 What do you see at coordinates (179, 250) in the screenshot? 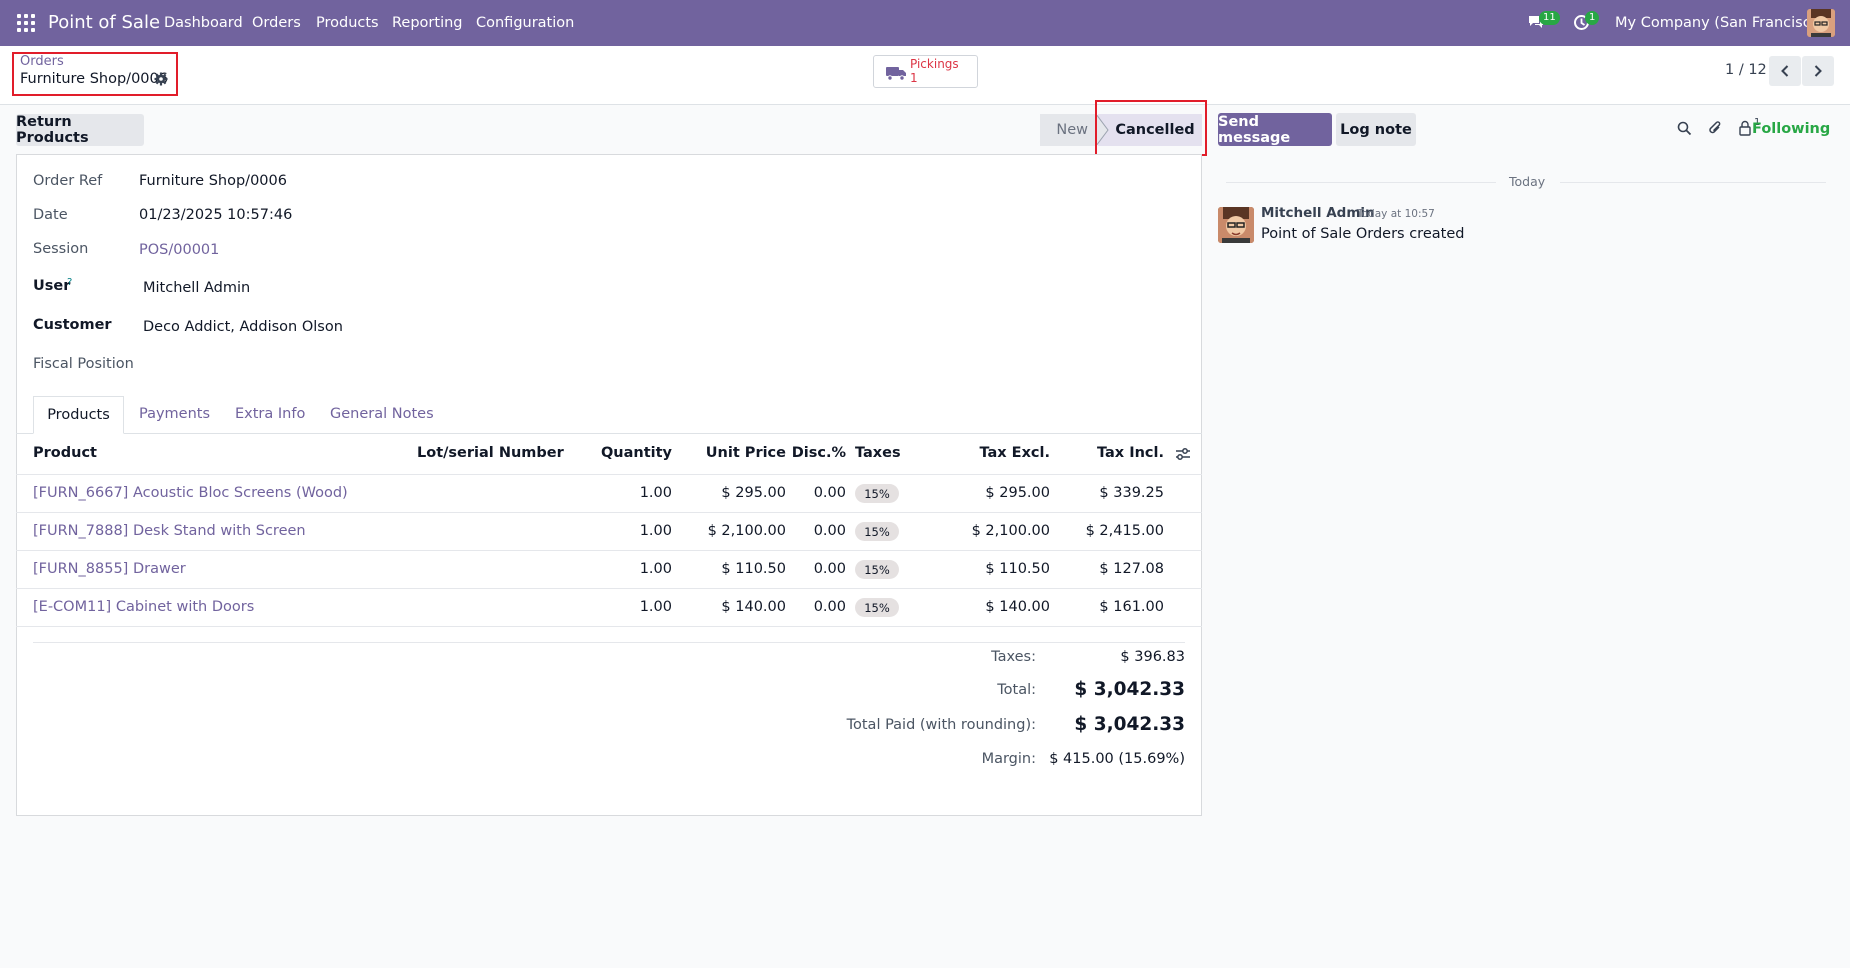
I see `session-link: POS/00001` at bounding box center [179, 250].